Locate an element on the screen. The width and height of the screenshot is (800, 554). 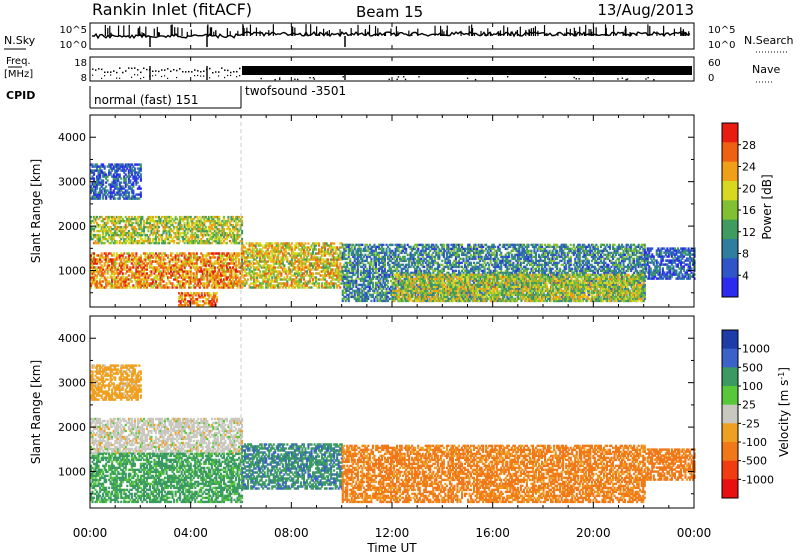
beam-title: Beam 15 is located at coordinates (389, 12).